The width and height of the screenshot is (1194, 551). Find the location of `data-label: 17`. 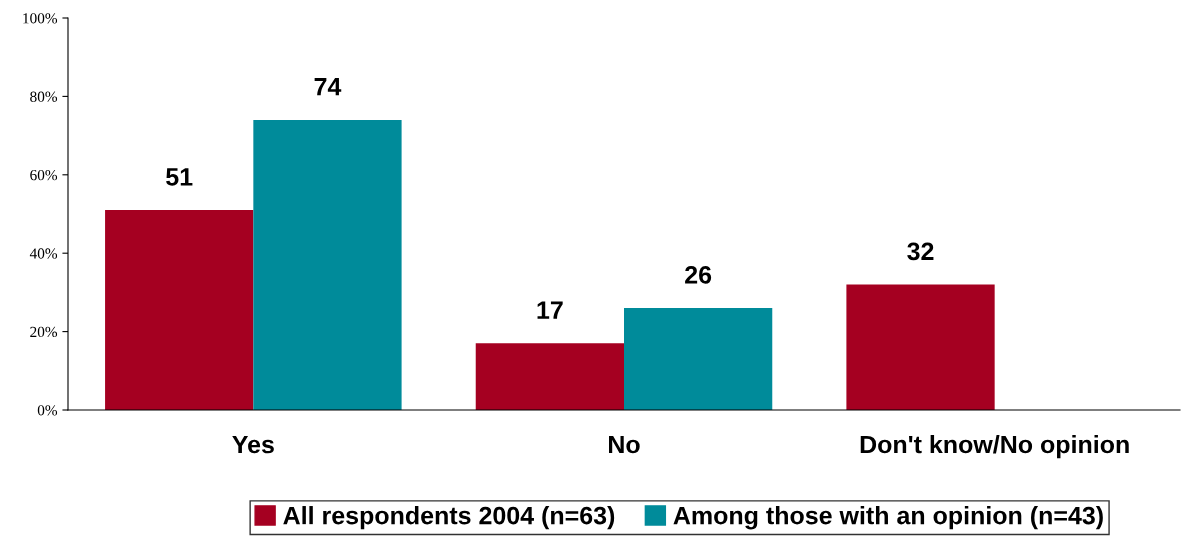

data-label: 17 is located at coordinates (550, 310).